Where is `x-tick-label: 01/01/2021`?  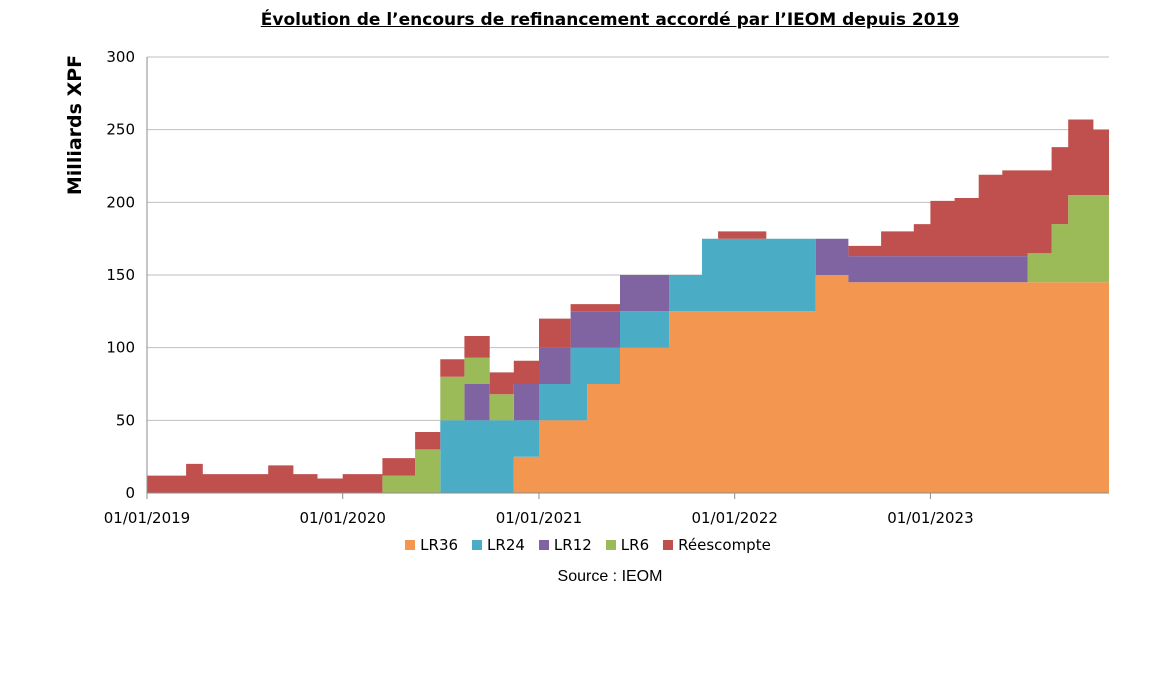 x-tick-label: 01/01/2021 is located at coordinates (539, 518).